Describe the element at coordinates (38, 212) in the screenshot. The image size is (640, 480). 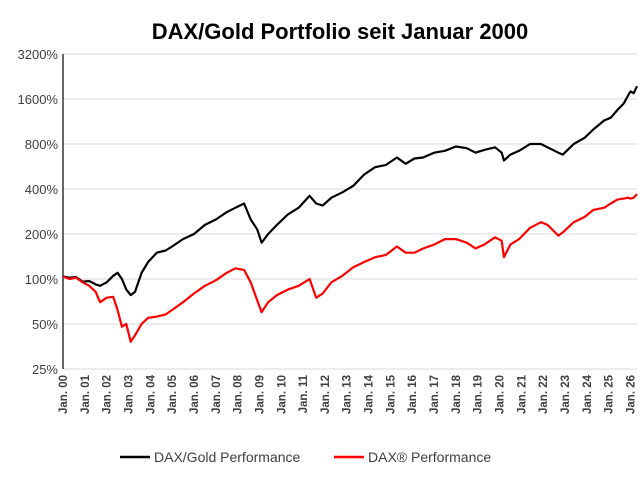
I see `y-tick-labels: 25% 50% 100% 200% 400% 800% 1600% 3200%` at that location.